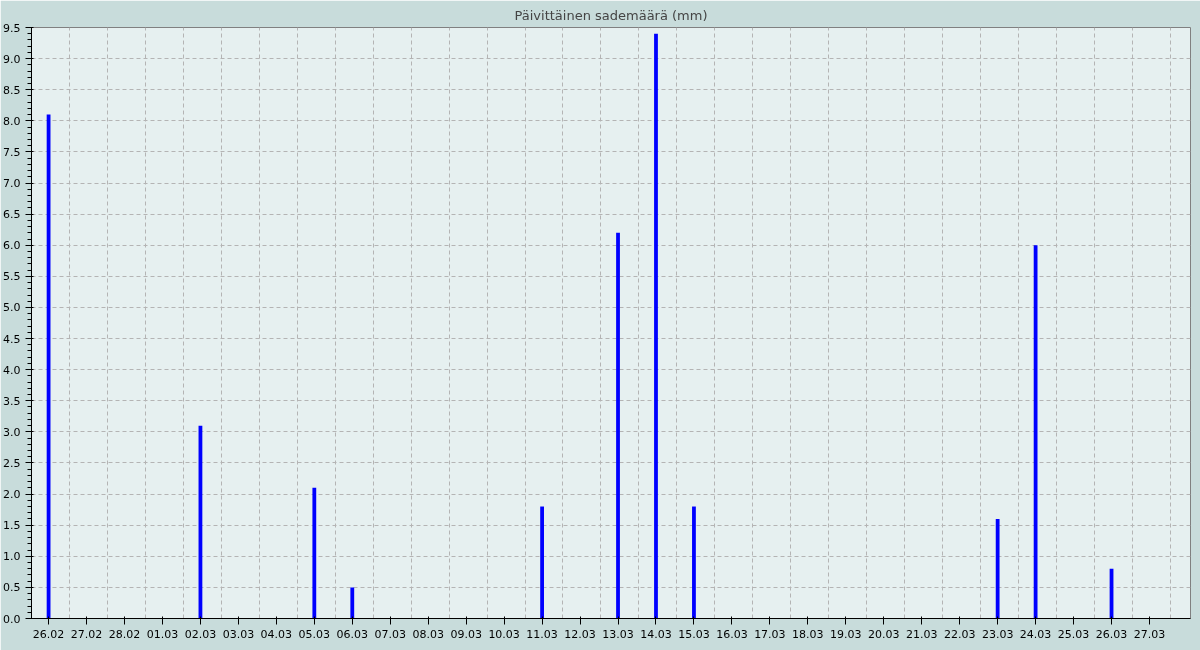 This screenshot has width=1200, height=650. Describe the element at coordinates (12, 121) in the screenshot. I see `y-tick-label: 8.0` at that location.